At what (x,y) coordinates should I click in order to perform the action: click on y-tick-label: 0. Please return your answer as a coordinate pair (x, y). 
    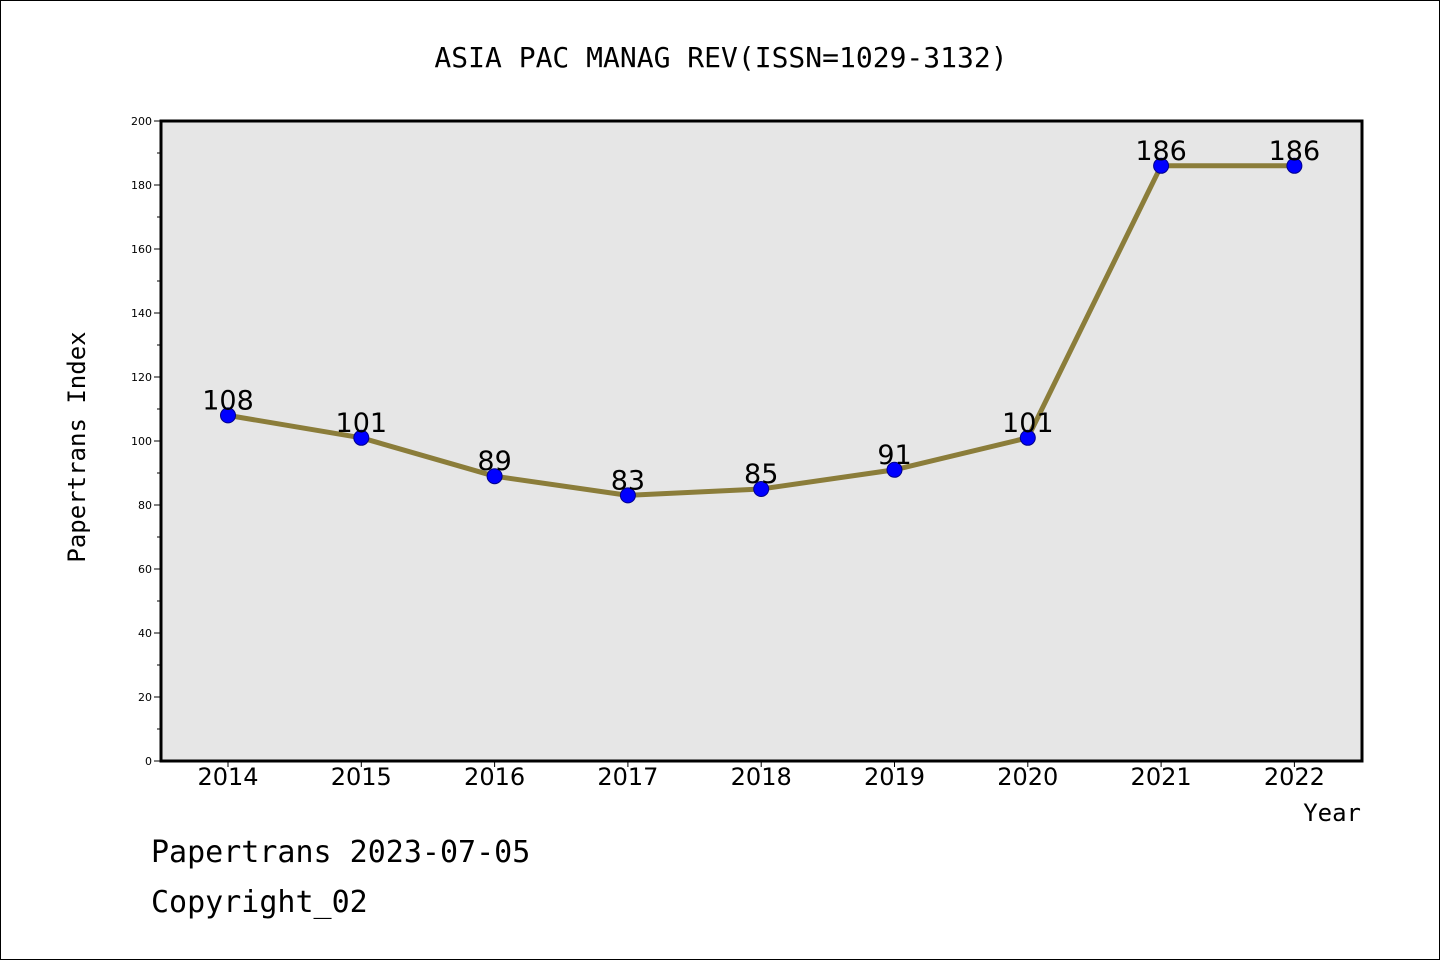
    Looking at the image, I should click on (148, 761).